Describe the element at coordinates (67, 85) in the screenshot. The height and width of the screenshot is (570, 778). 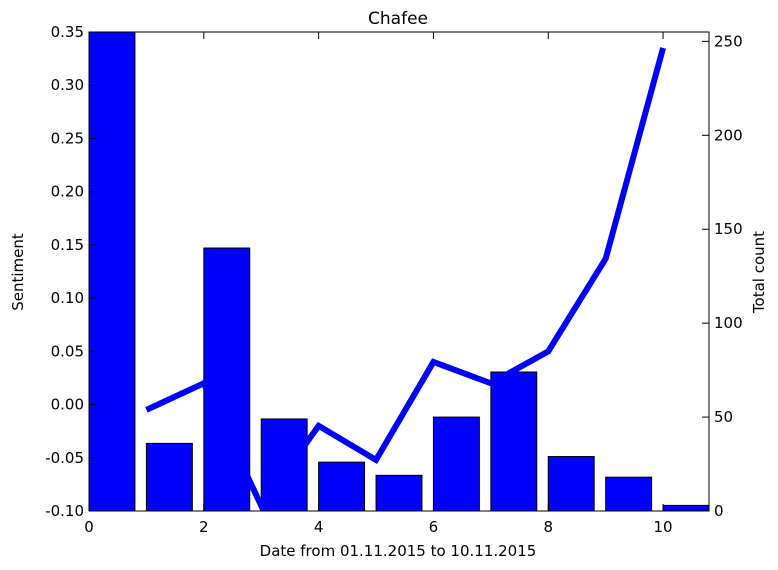
I see `y-tick-label: 0.30` at that location.